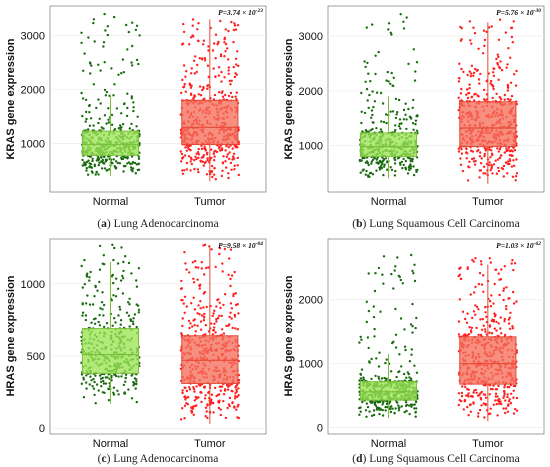 This screenshot has height=467, width=550. What do you see at coordinates (260, 244) in the screenshot?
I see `p-value-exponent: -04` at bounding box center [260, 244].